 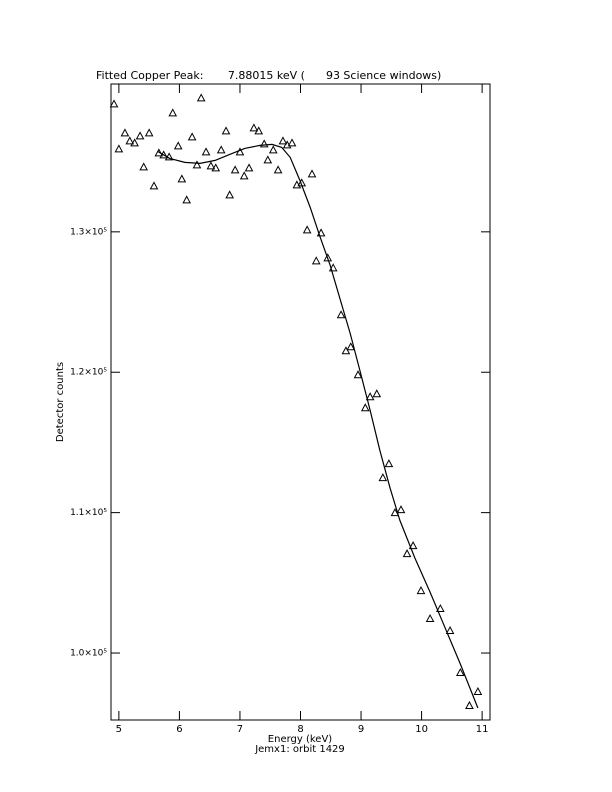 What do you see at coordinates (421, 729) in the screenshot?
I see `x-tick-label: 10` at bounding box center [421, 729].